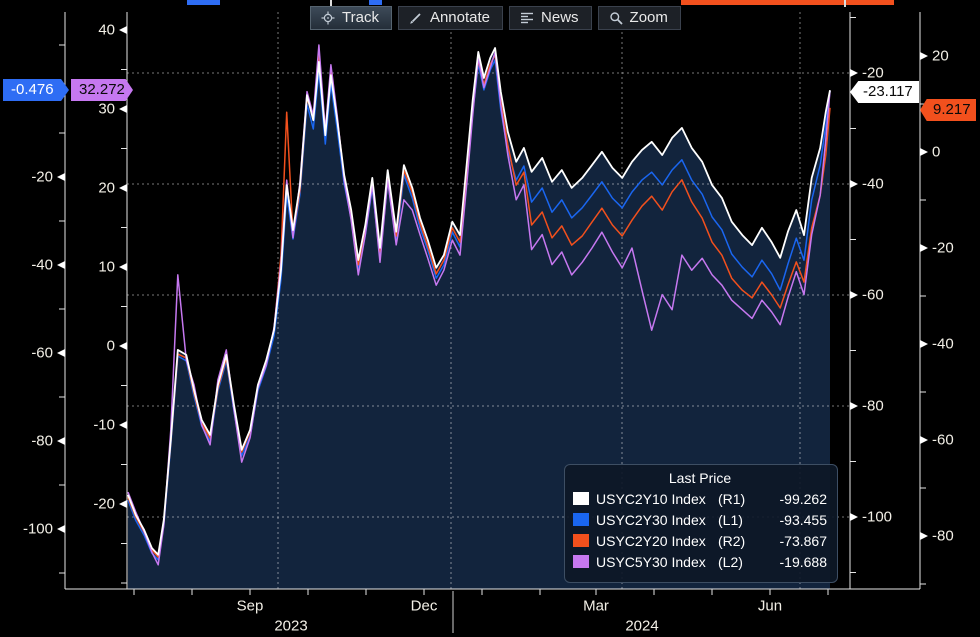  I want to click on series-last-price: -19.688, so click(803, 561).